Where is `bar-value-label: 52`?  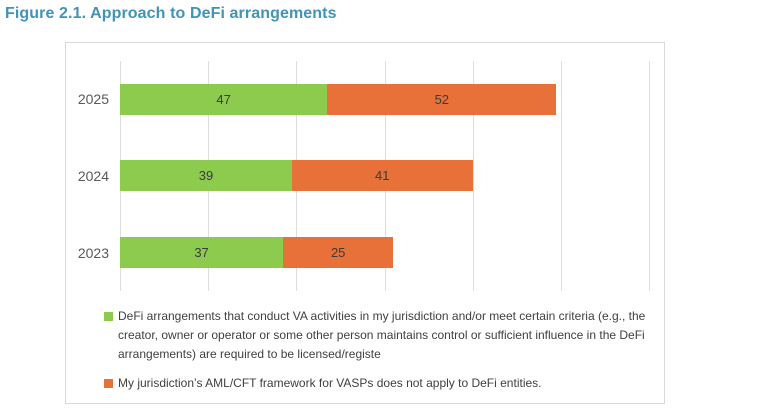 bar-value-label: 52 is located at coordinates (442, 99).